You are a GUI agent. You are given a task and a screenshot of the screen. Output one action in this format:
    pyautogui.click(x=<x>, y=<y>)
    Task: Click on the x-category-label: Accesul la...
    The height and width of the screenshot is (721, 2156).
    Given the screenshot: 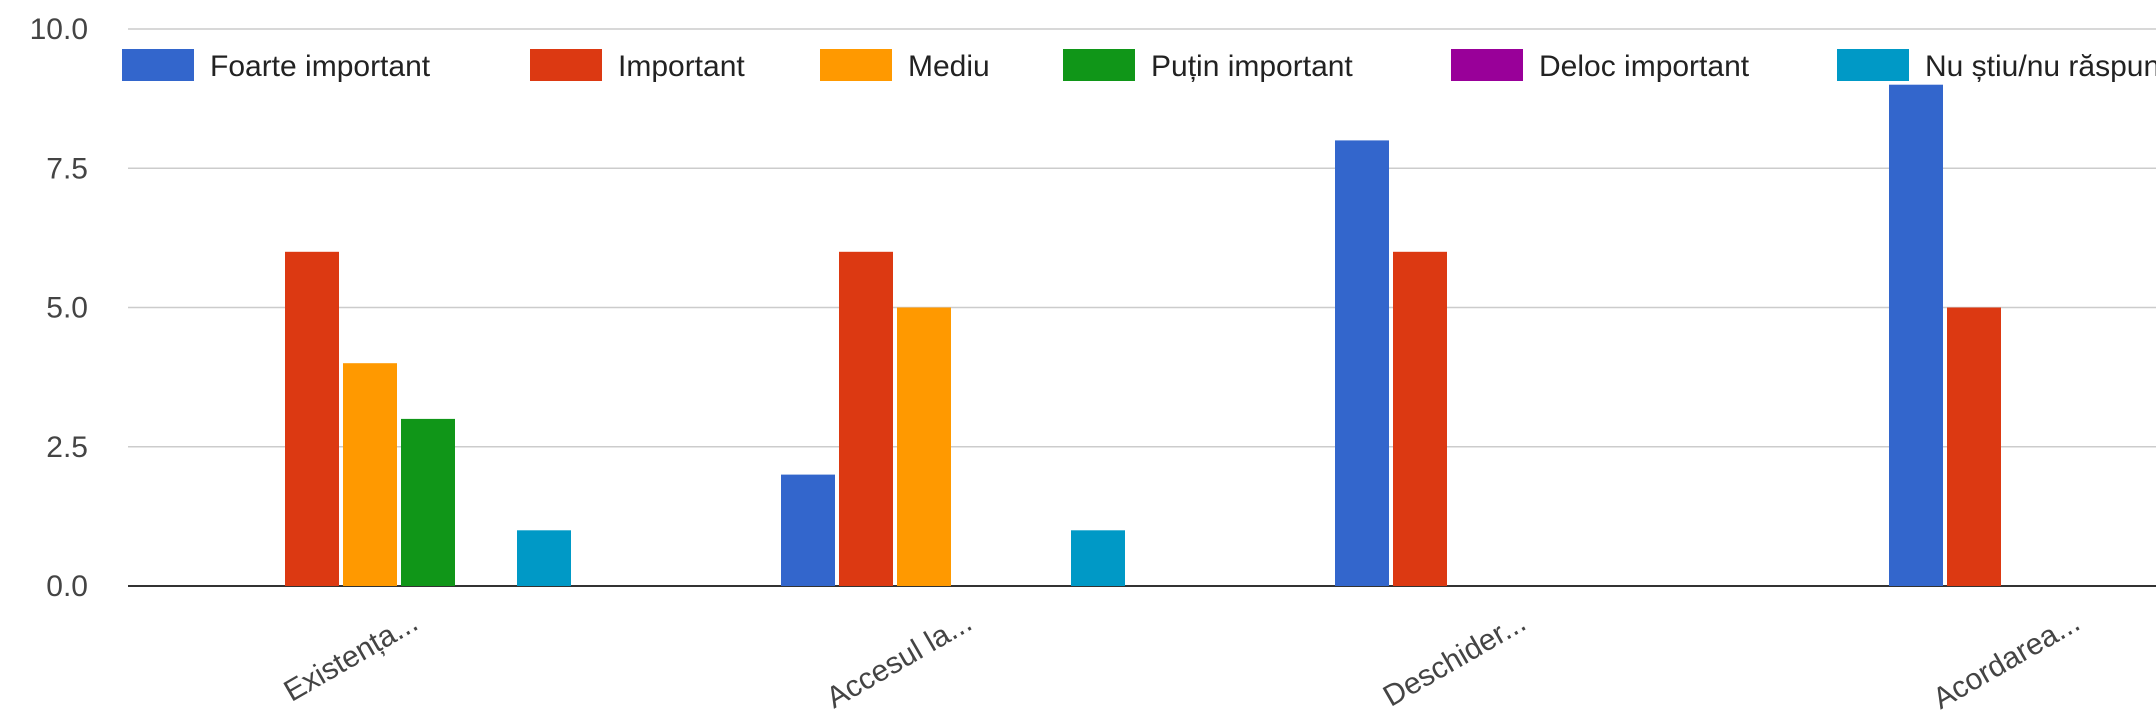 What is the action you would take?
    pyautogui.click(x=899, y=659)
    